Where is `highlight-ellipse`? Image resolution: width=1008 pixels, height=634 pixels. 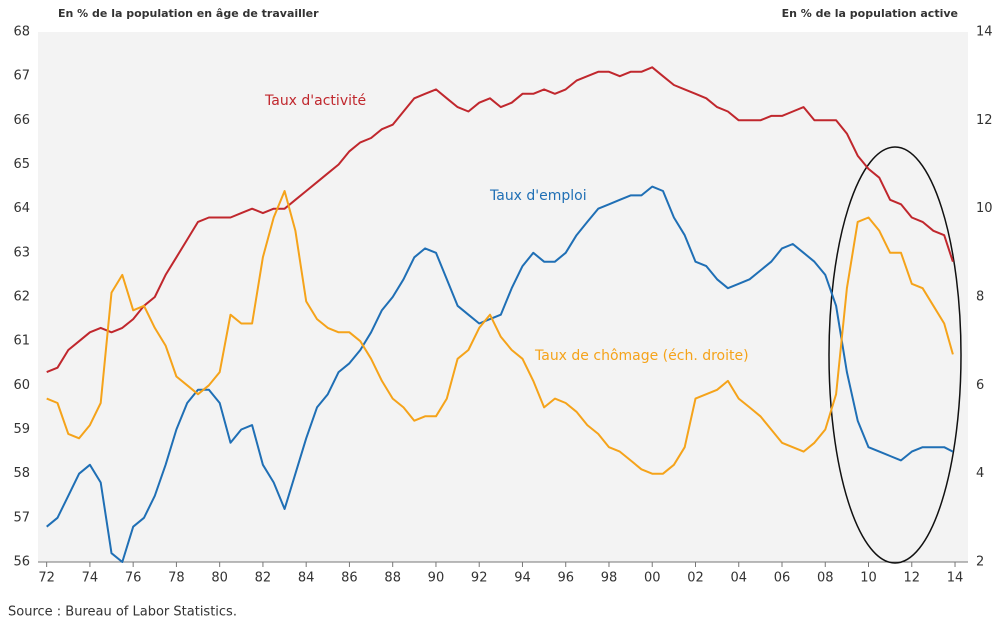 highlight-ellipse is located at coordinates (895, 355).